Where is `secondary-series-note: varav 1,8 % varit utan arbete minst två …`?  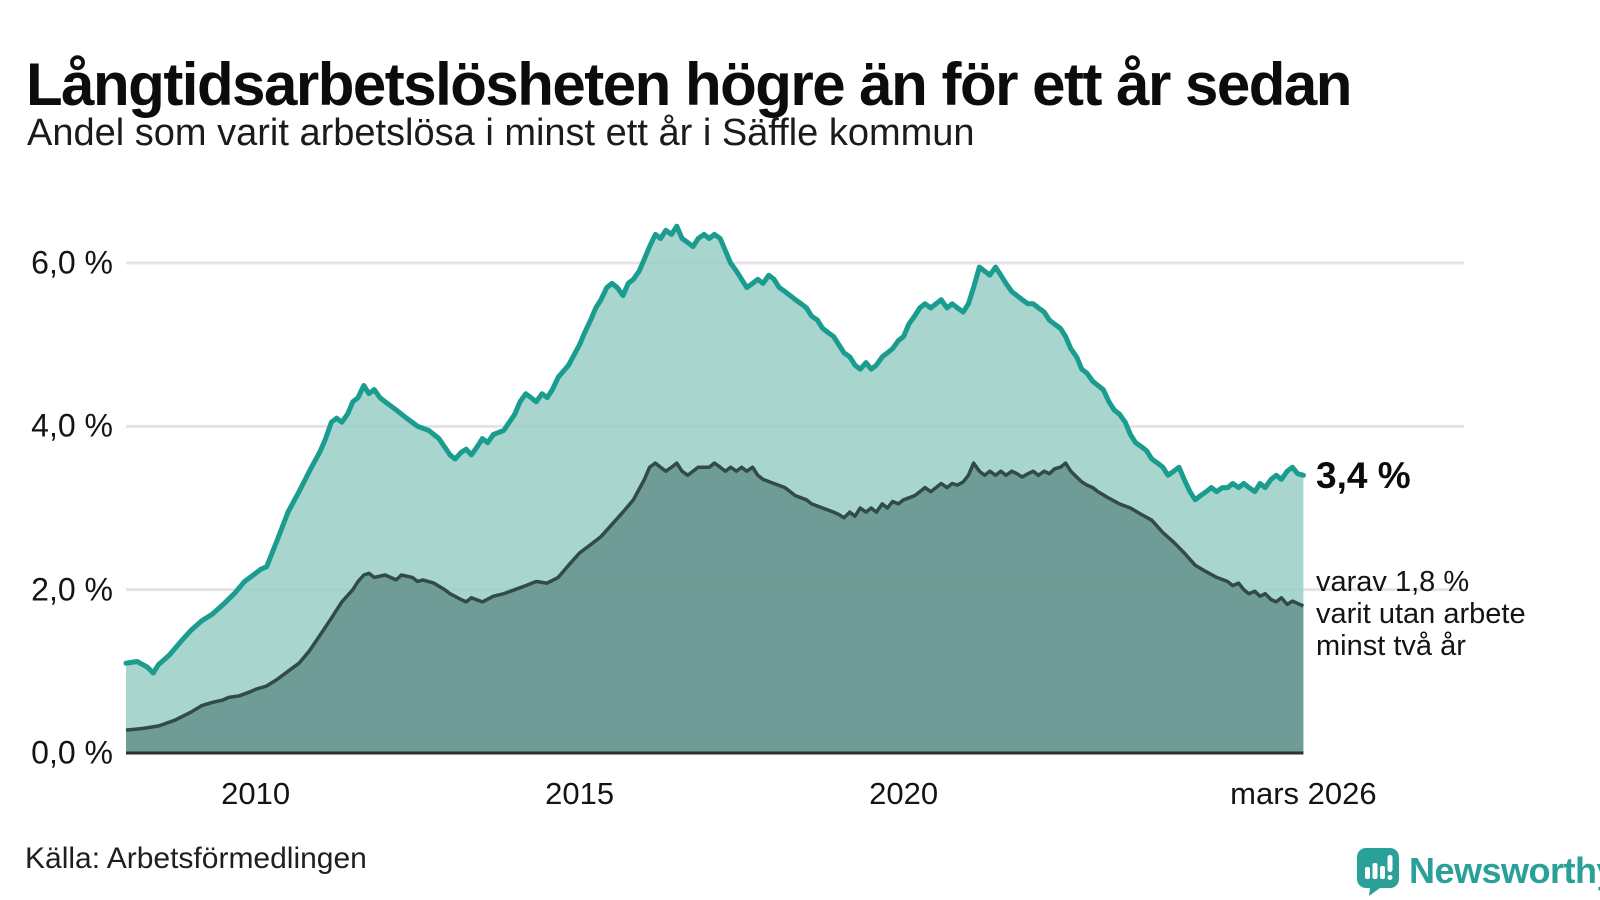
secondary-series-note: varav 1,8 % varit utan arbete minst två … is located at coordinates (1421, 614).